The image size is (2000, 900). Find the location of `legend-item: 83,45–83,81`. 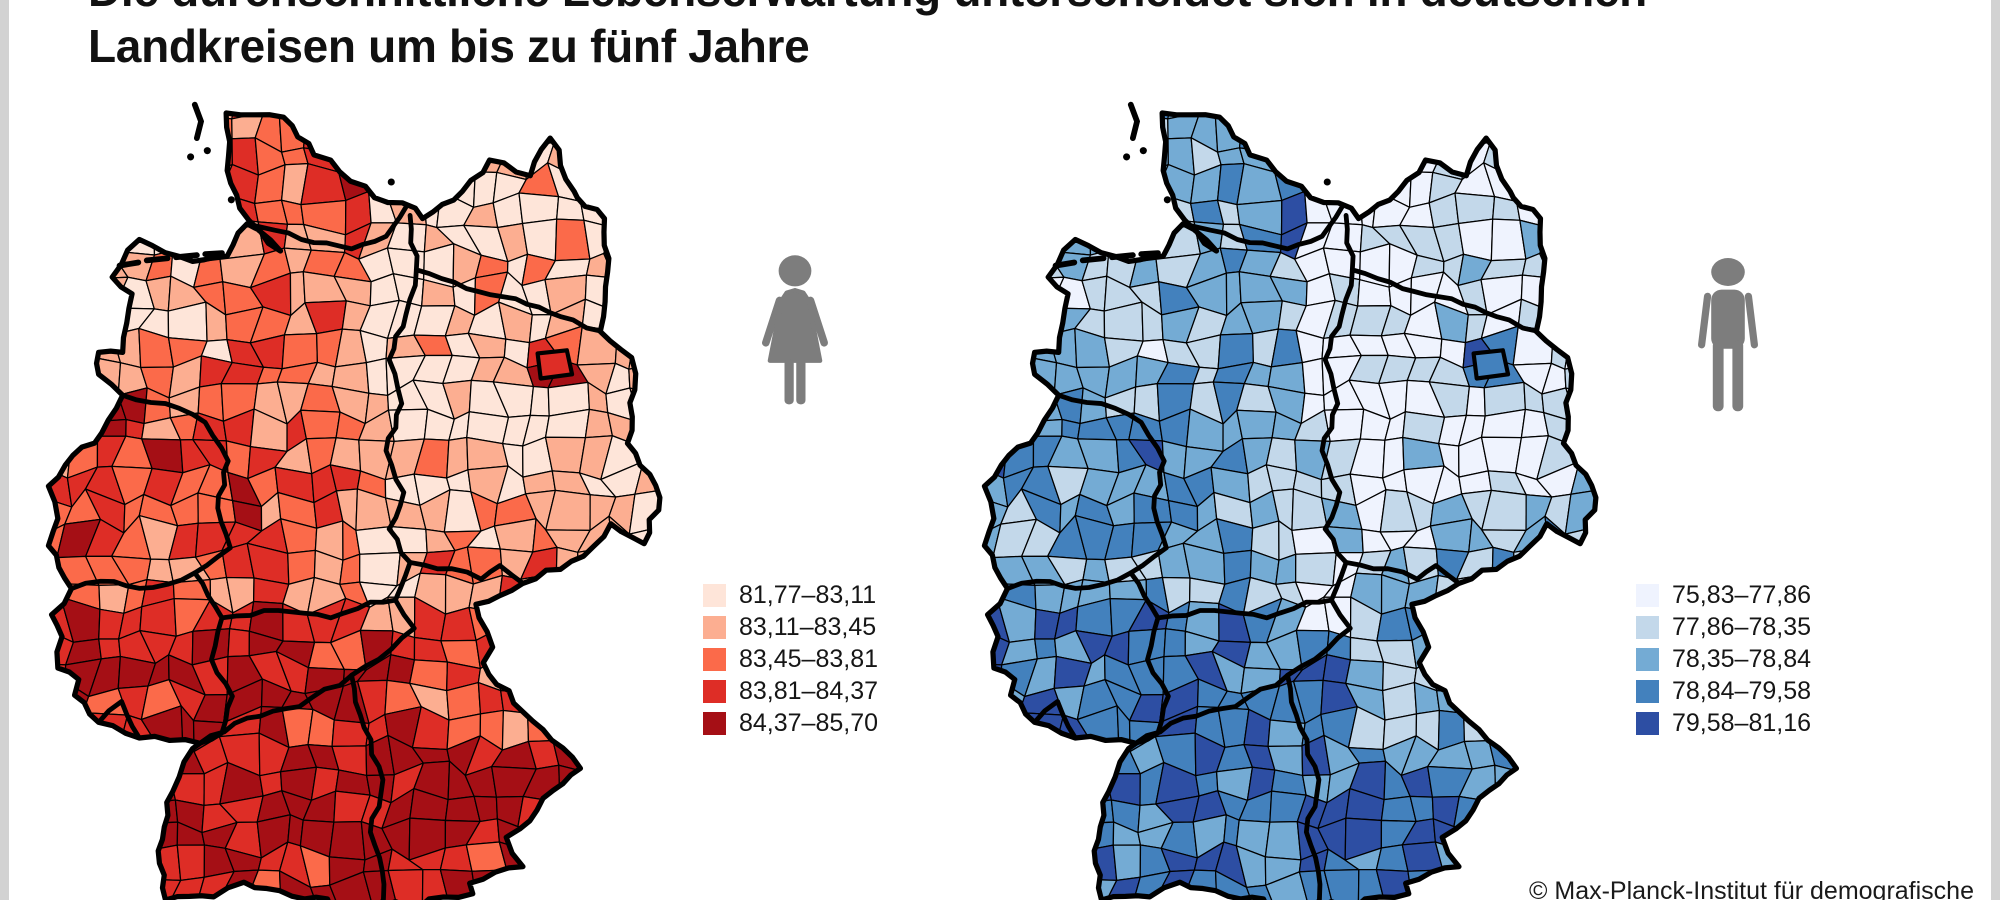

legend-item: 83,45–83,81 is located at coordinates (791, 659).